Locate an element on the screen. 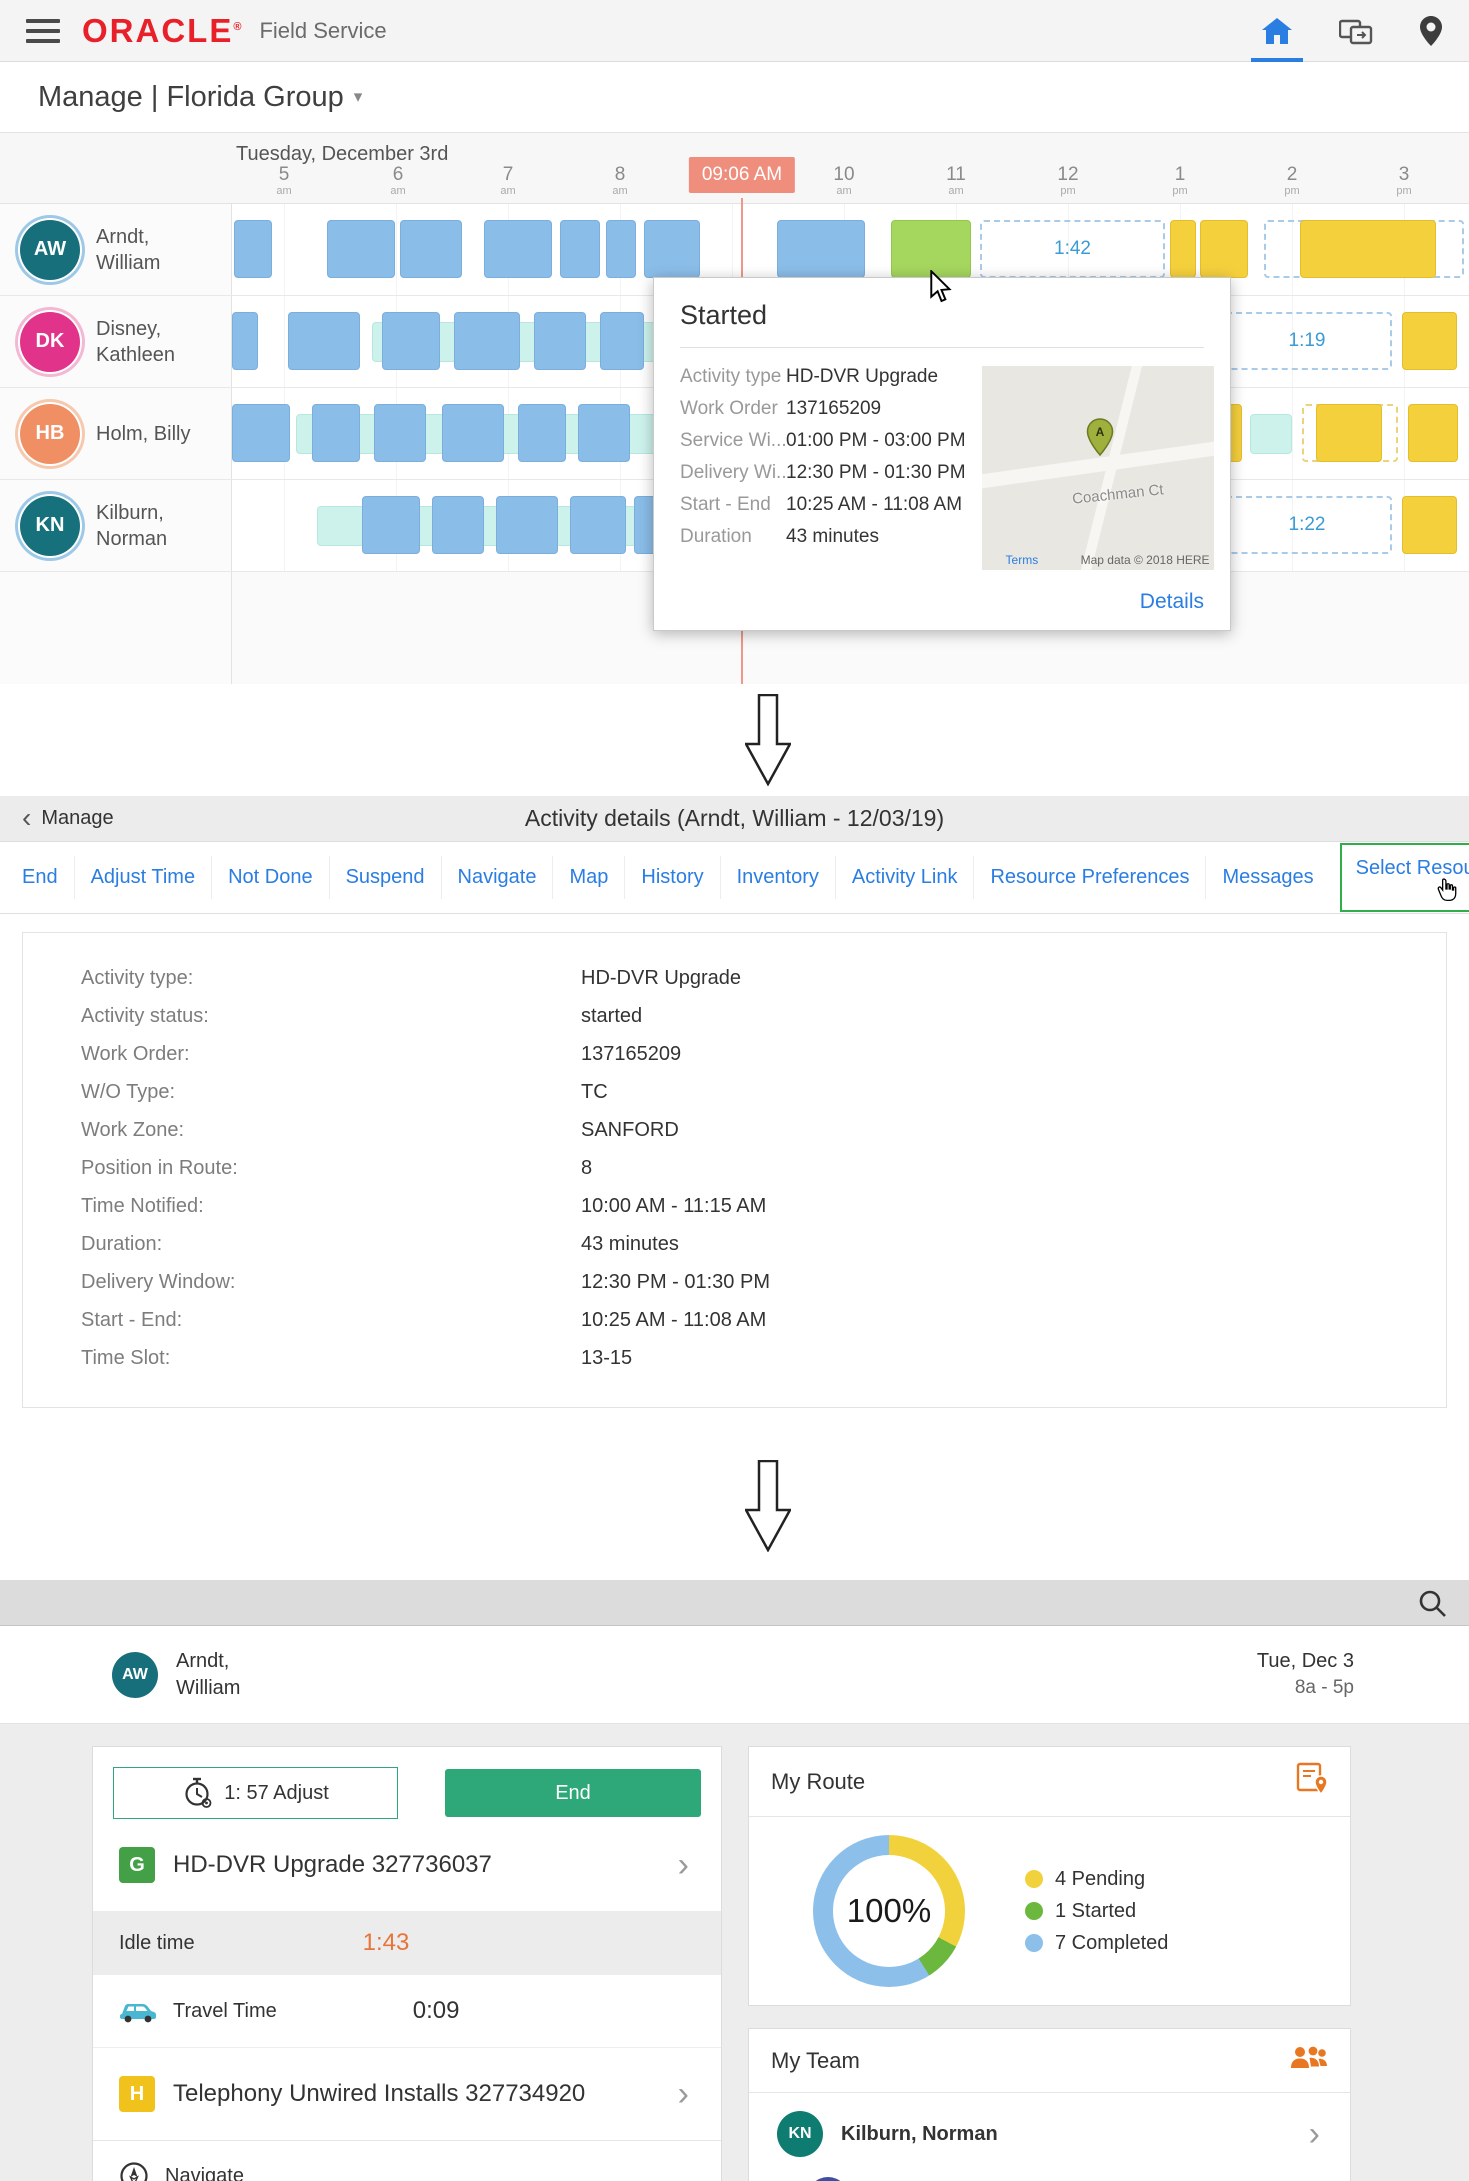 The image size is (1469, 2181). map-credit: Map data © 2018 HERE is located at coordinates (1145, 560).